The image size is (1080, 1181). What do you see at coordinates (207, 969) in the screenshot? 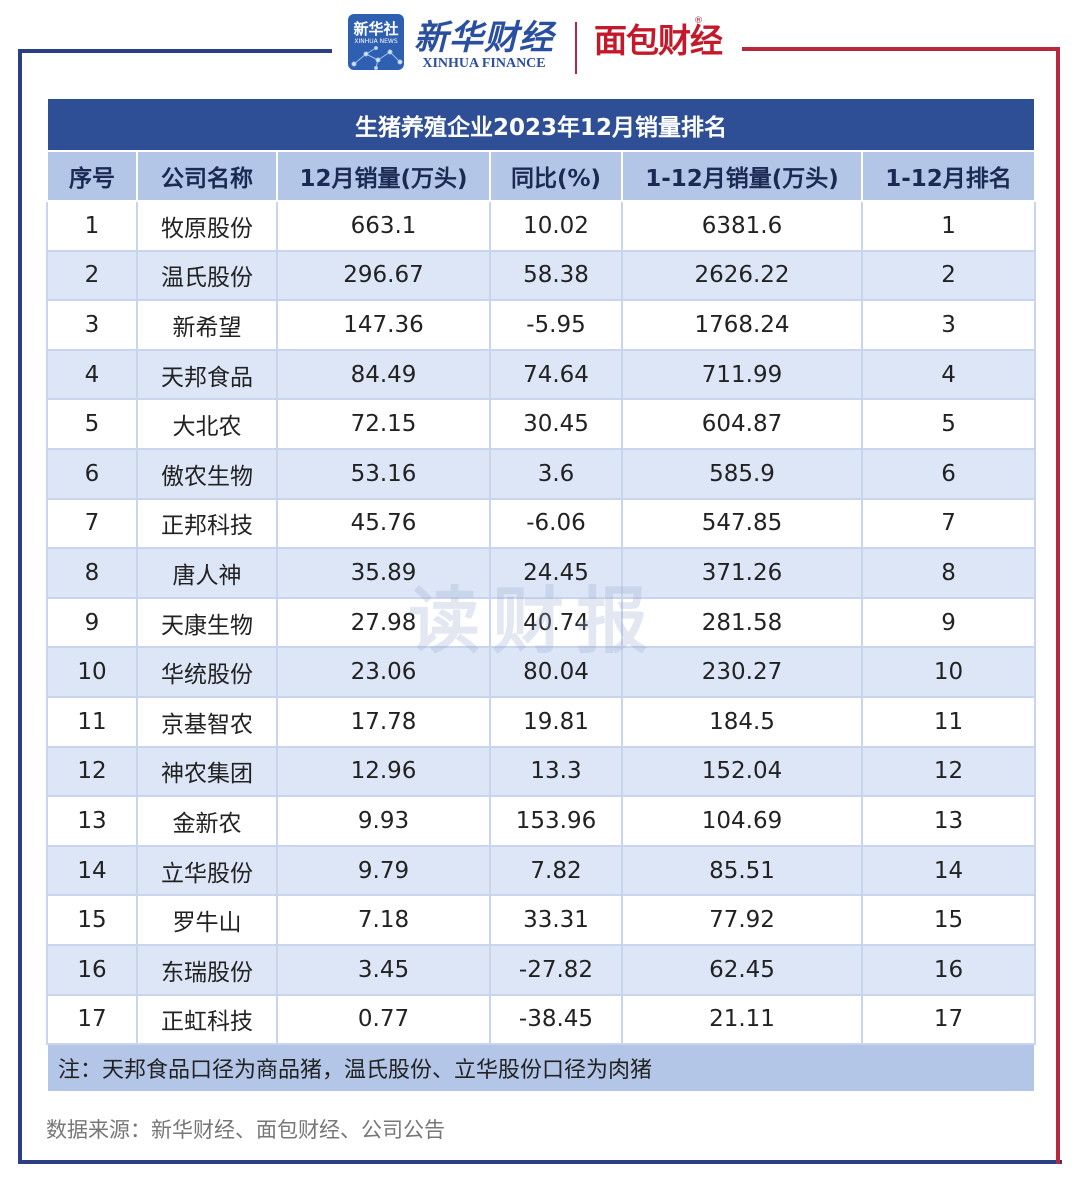
I see `cell-company: 东瑞股份` at bounding box center [207, 969].